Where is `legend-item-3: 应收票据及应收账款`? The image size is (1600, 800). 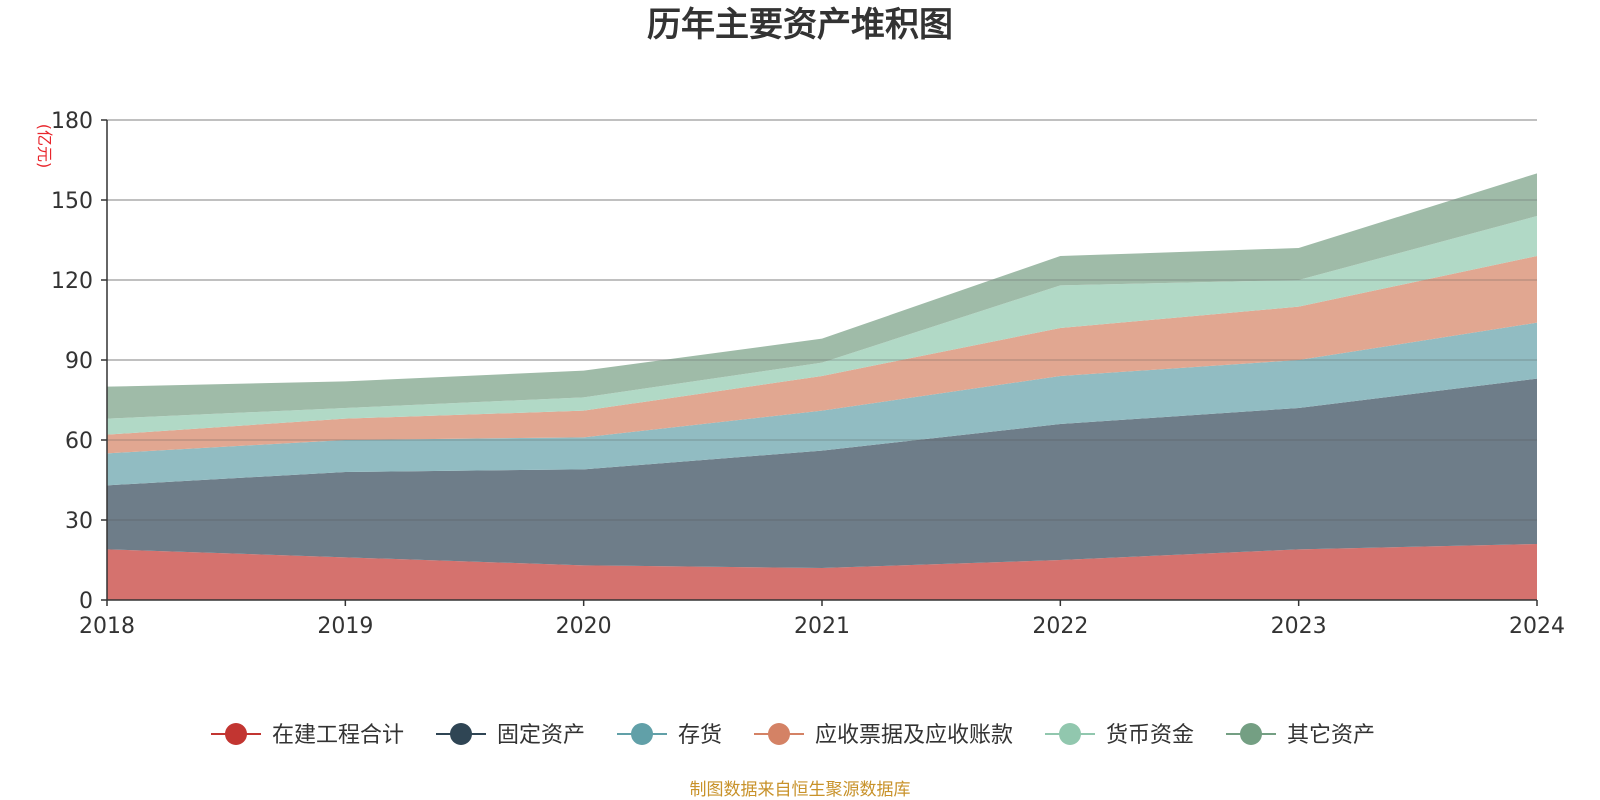 legend-item-3: 应收票据及应收账款 is located at coordinates (883, 735).